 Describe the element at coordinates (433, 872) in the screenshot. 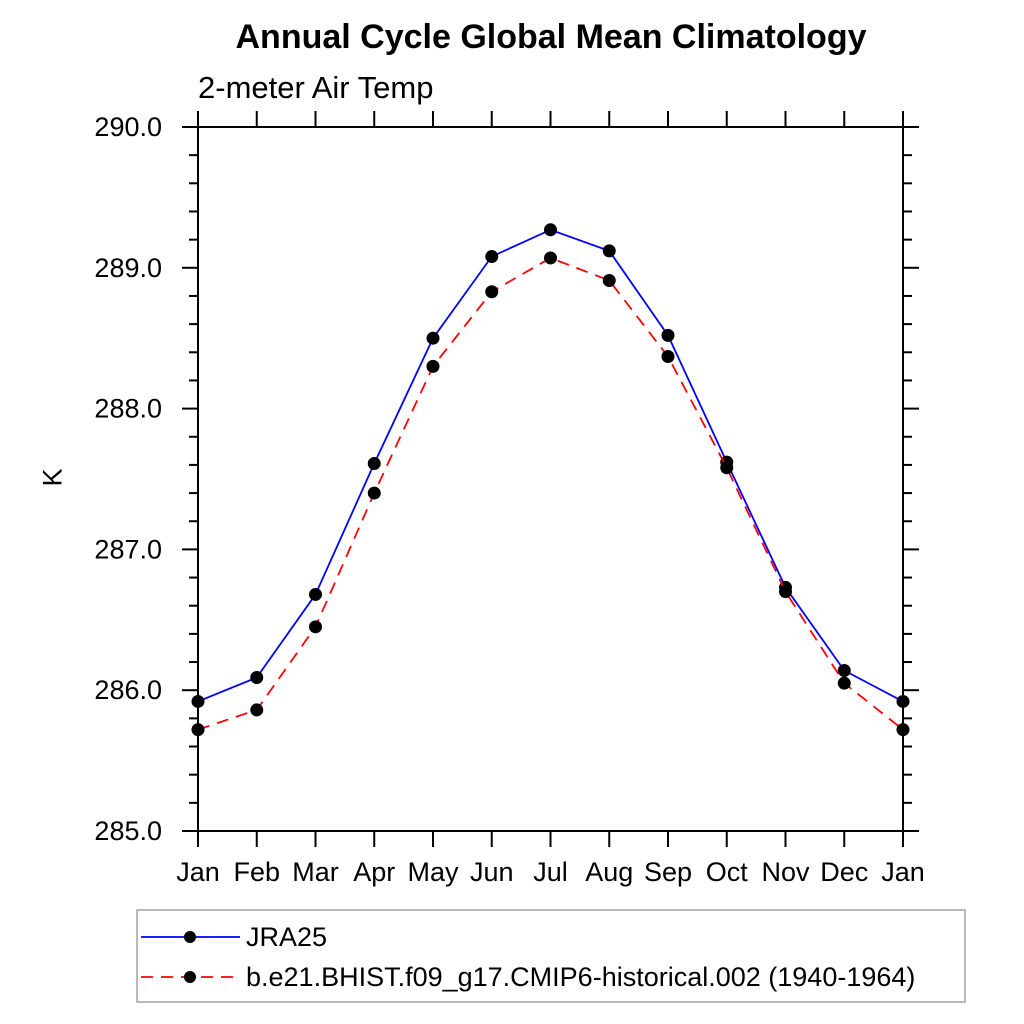

I see `x-tick-label: May` at that location.